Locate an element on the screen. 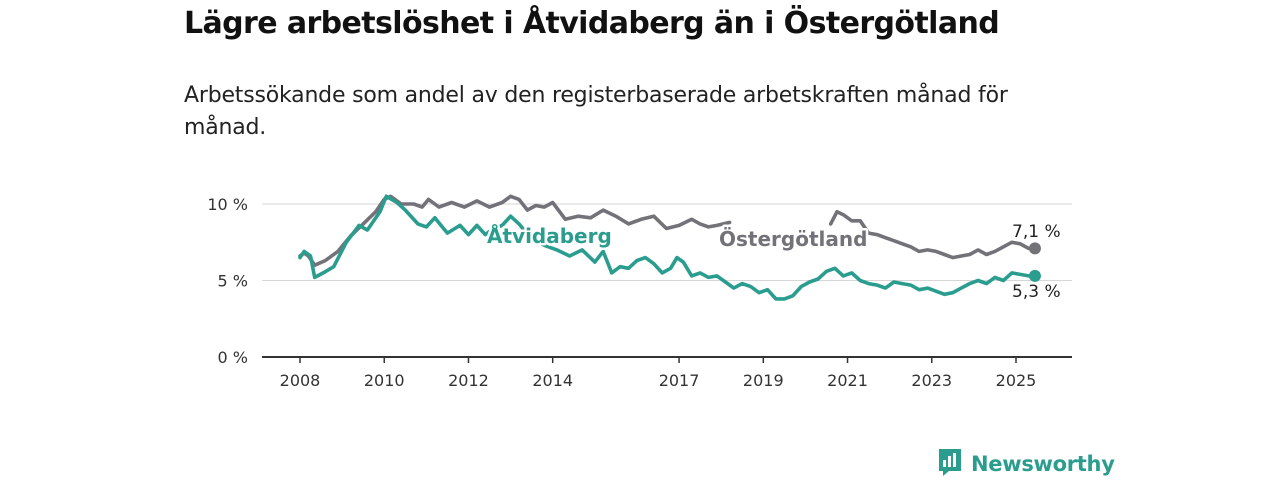  newsworthy-logo-icon is located at coordinates (950, 464).